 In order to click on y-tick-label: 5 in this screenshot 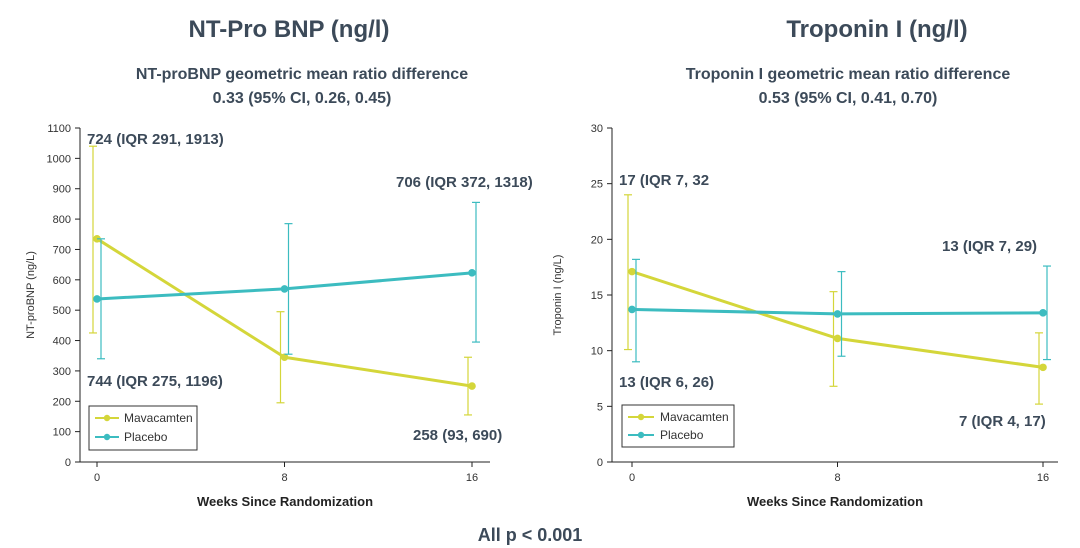, I will do `click(600, 407)`.